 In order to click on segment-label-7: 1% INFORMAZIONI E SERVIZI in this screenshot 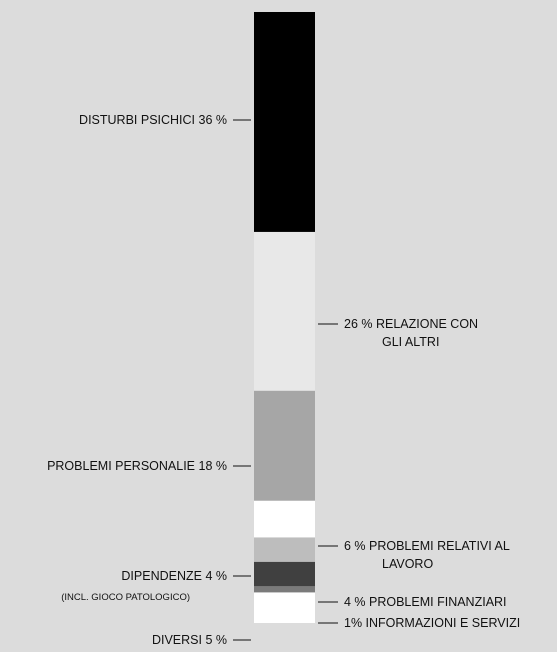, I will do `click(432, 623)`.